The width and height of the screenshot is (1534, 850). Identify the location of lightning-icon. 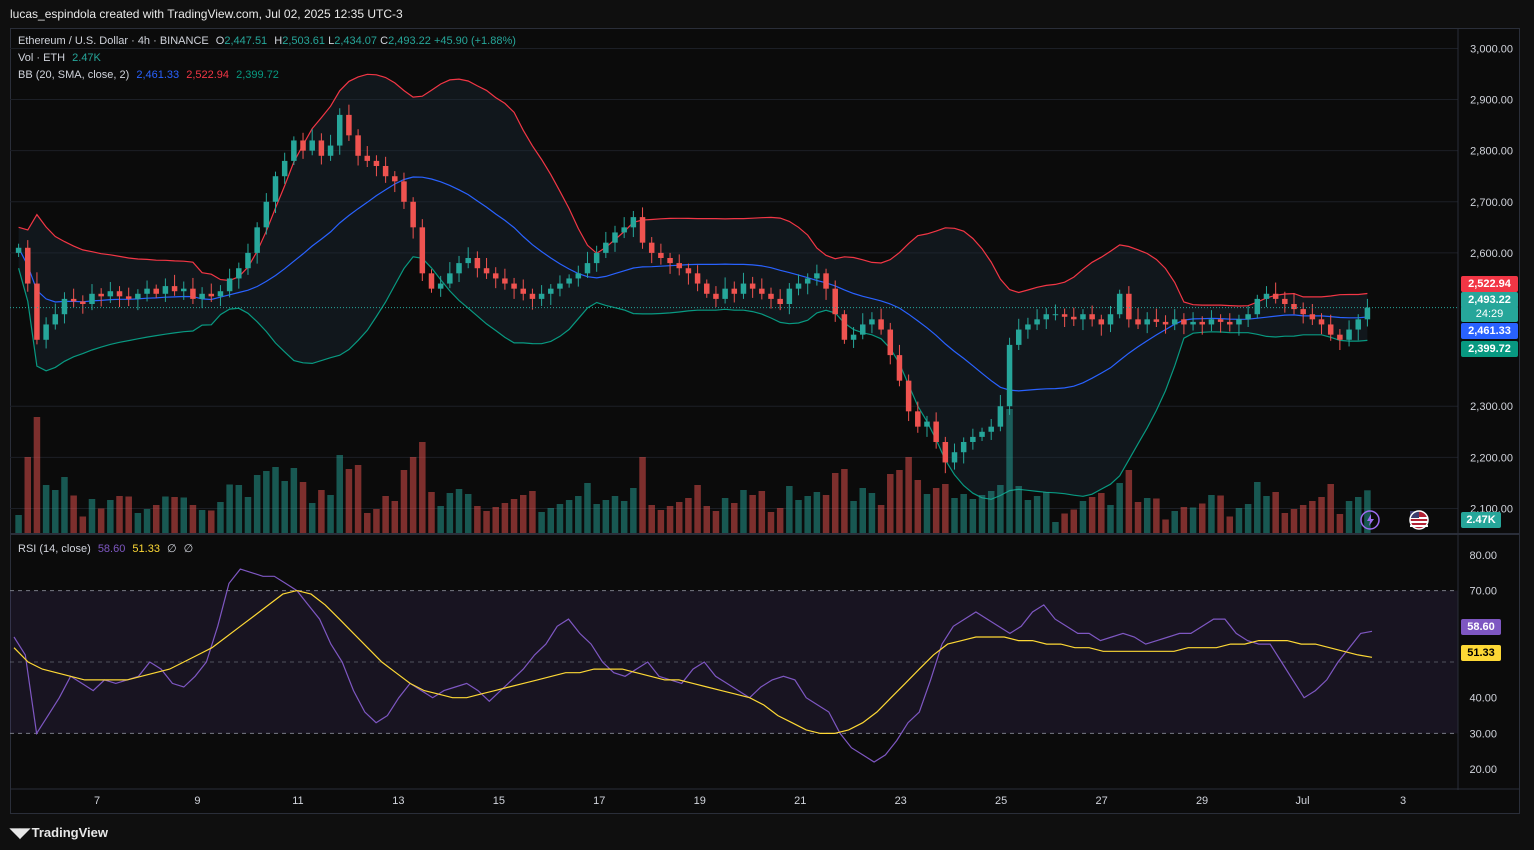
(1370, 520).